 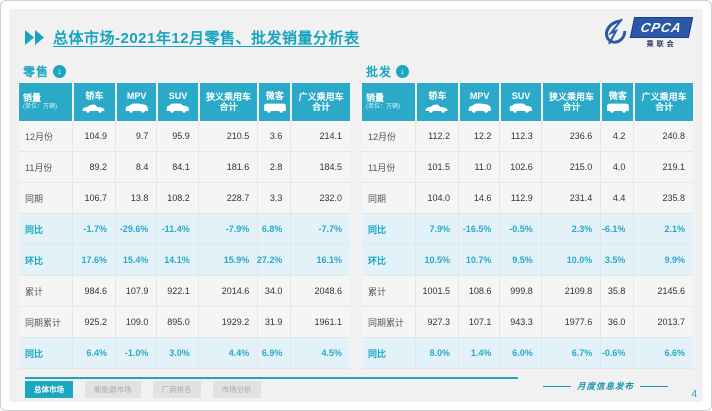 I want to click on value-cell: 11.0, so click(x=478, y=167).